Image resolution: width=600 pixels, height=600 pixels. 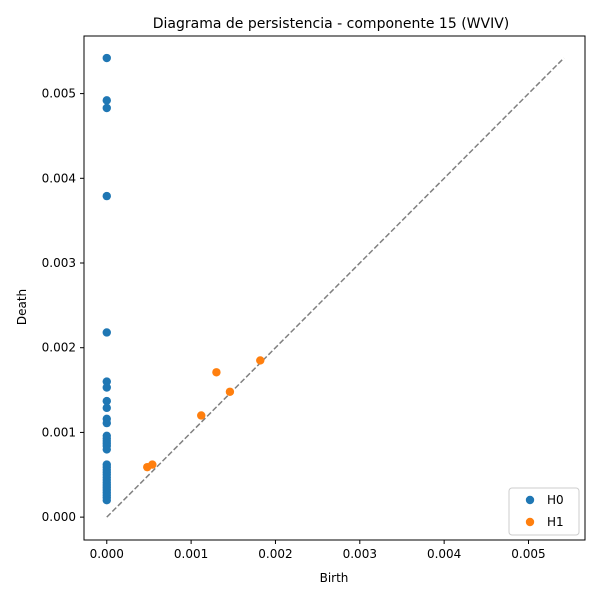 What do you see at coordinates (59, 432) in the screenshot?
I see `y-tick-label-1: 0.001` at bounding box center [59, 432].